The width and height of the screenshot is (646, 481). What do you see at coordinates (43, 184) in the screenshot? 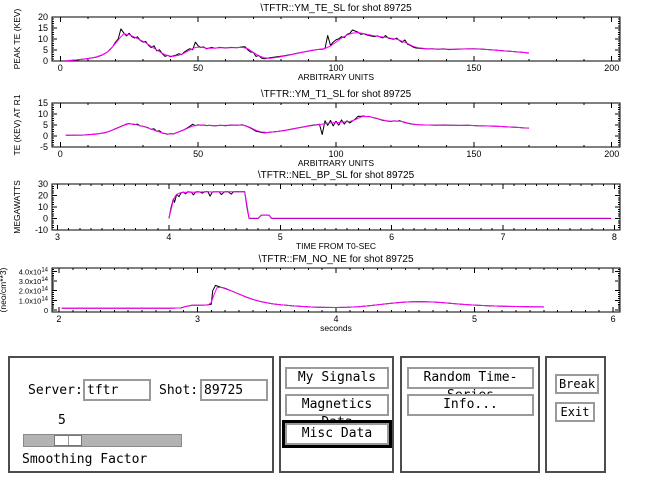
I see `y-tick-label: 30` at bounding box center [43, 184].